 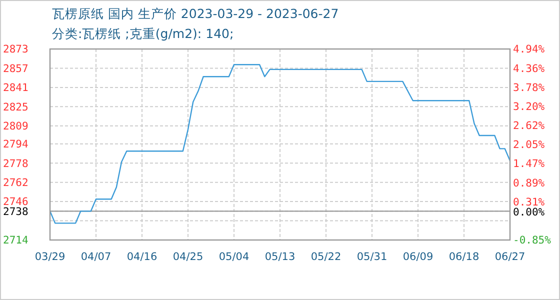 I want to click on y-tick-label: 2738, so click(x=15, y=212).